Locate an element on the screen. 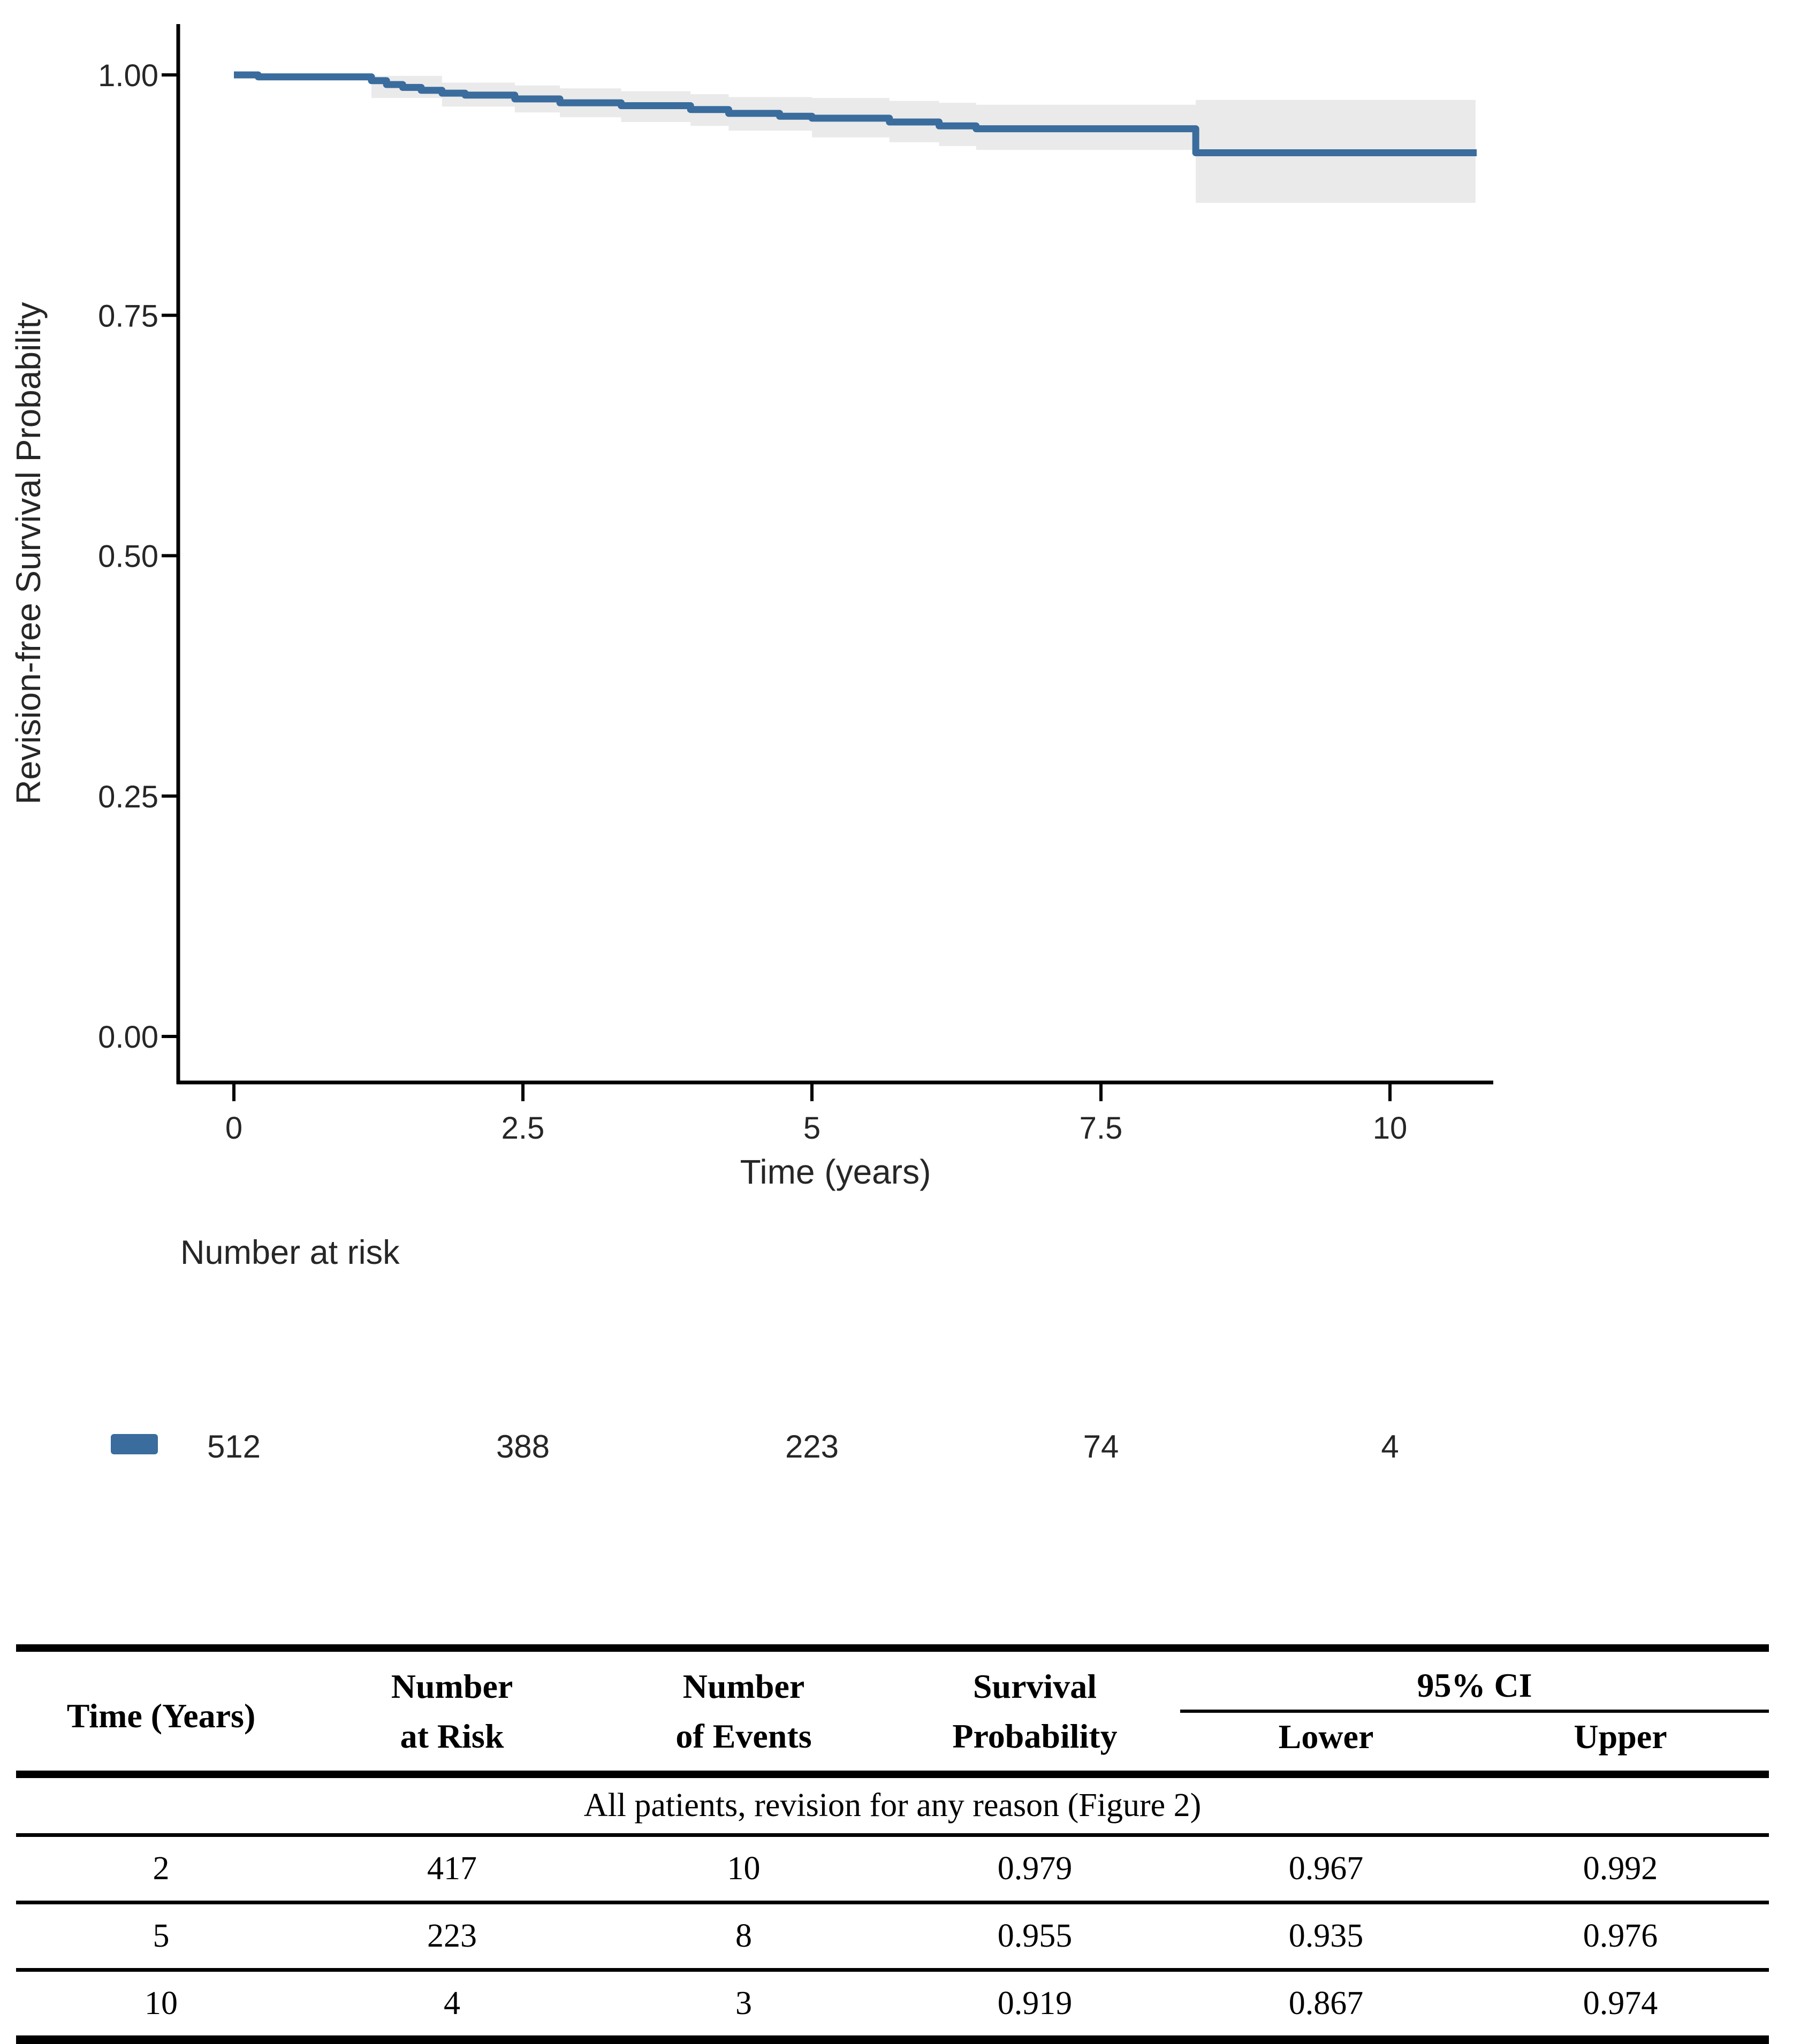  header-number-at-risk-line2: at Risk is located at coordinates (452, 1744).